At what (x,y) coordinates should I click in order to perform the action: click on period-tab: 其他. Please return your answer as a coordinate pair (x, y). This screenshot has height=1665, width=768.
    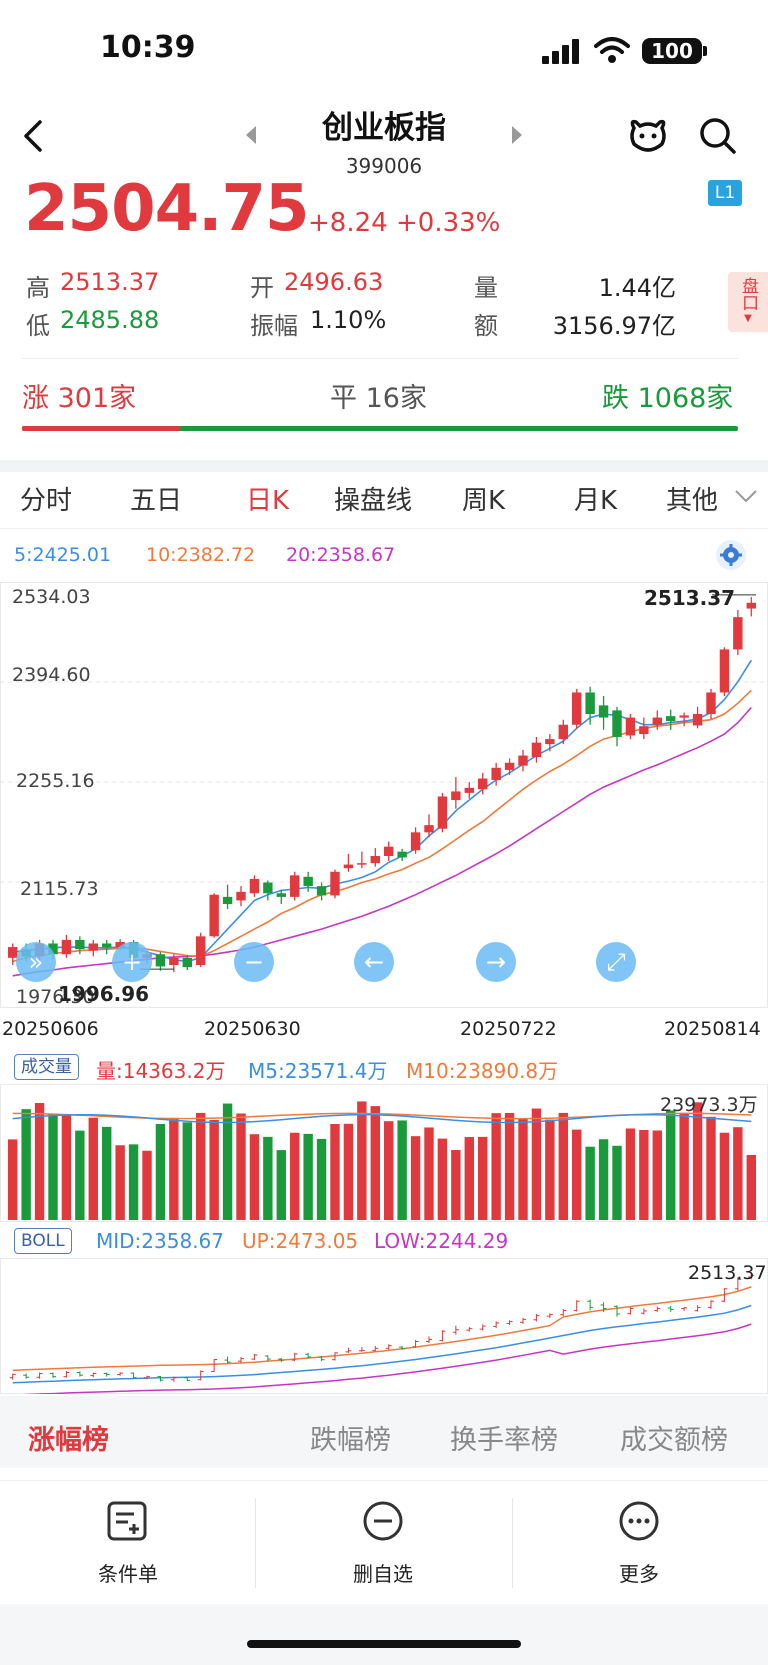
    Looking at the image, I should click on (692, 501).